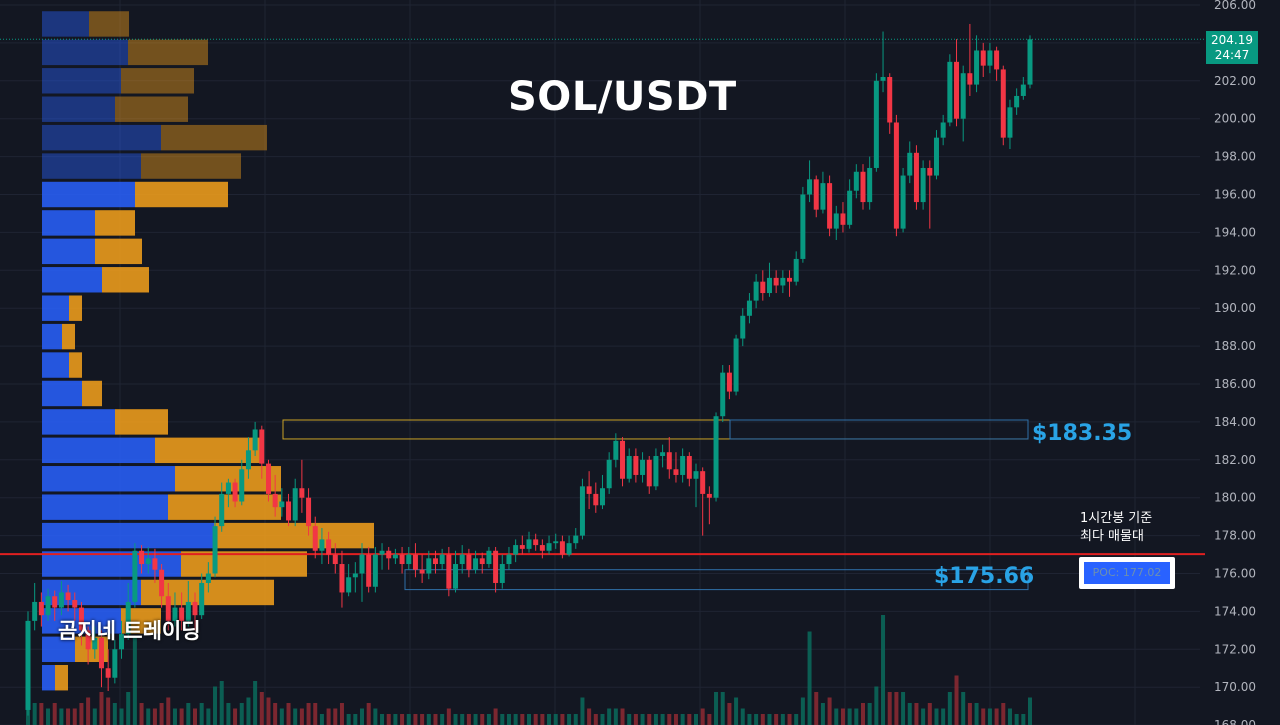 The width and height of the screenshot is (1280, 725). Describe the element at coordinates (1232, 47) in the screenshot. I see `current-price-badge: 204.19 24:47` at that location.